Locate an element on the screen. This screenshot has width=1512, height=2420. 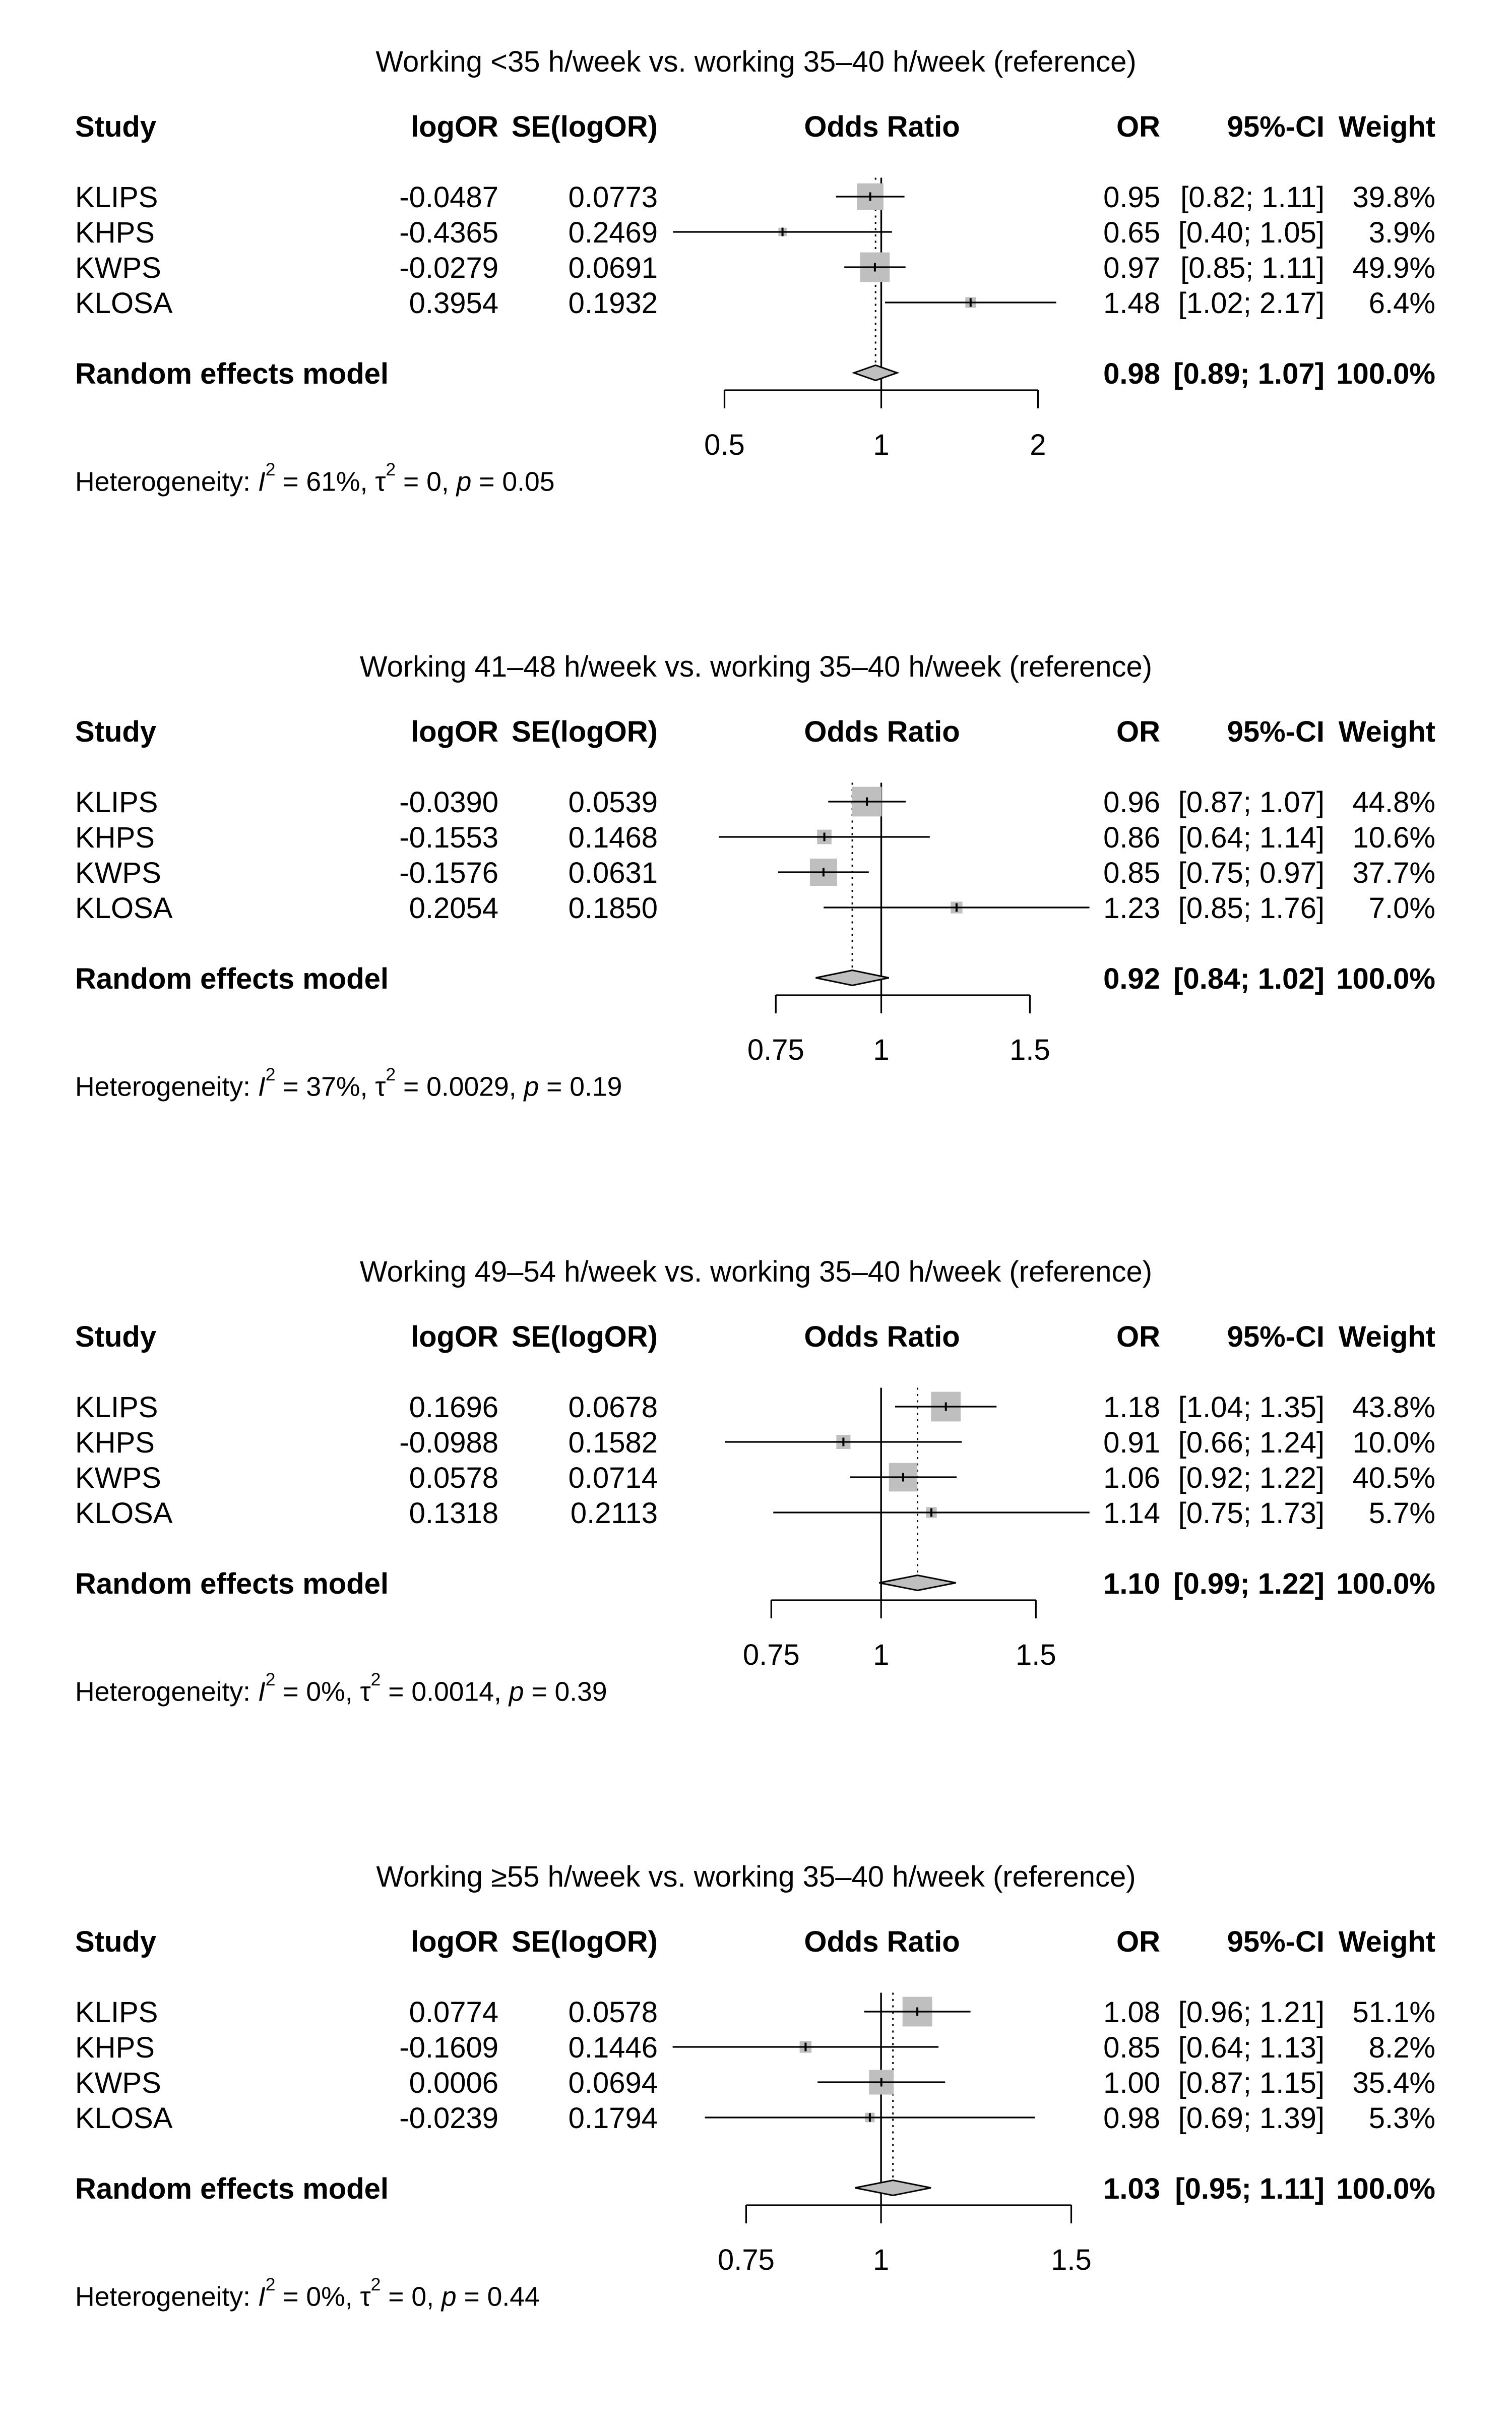
svg-text: 5.7% is located at coordinates (1402, 1513).